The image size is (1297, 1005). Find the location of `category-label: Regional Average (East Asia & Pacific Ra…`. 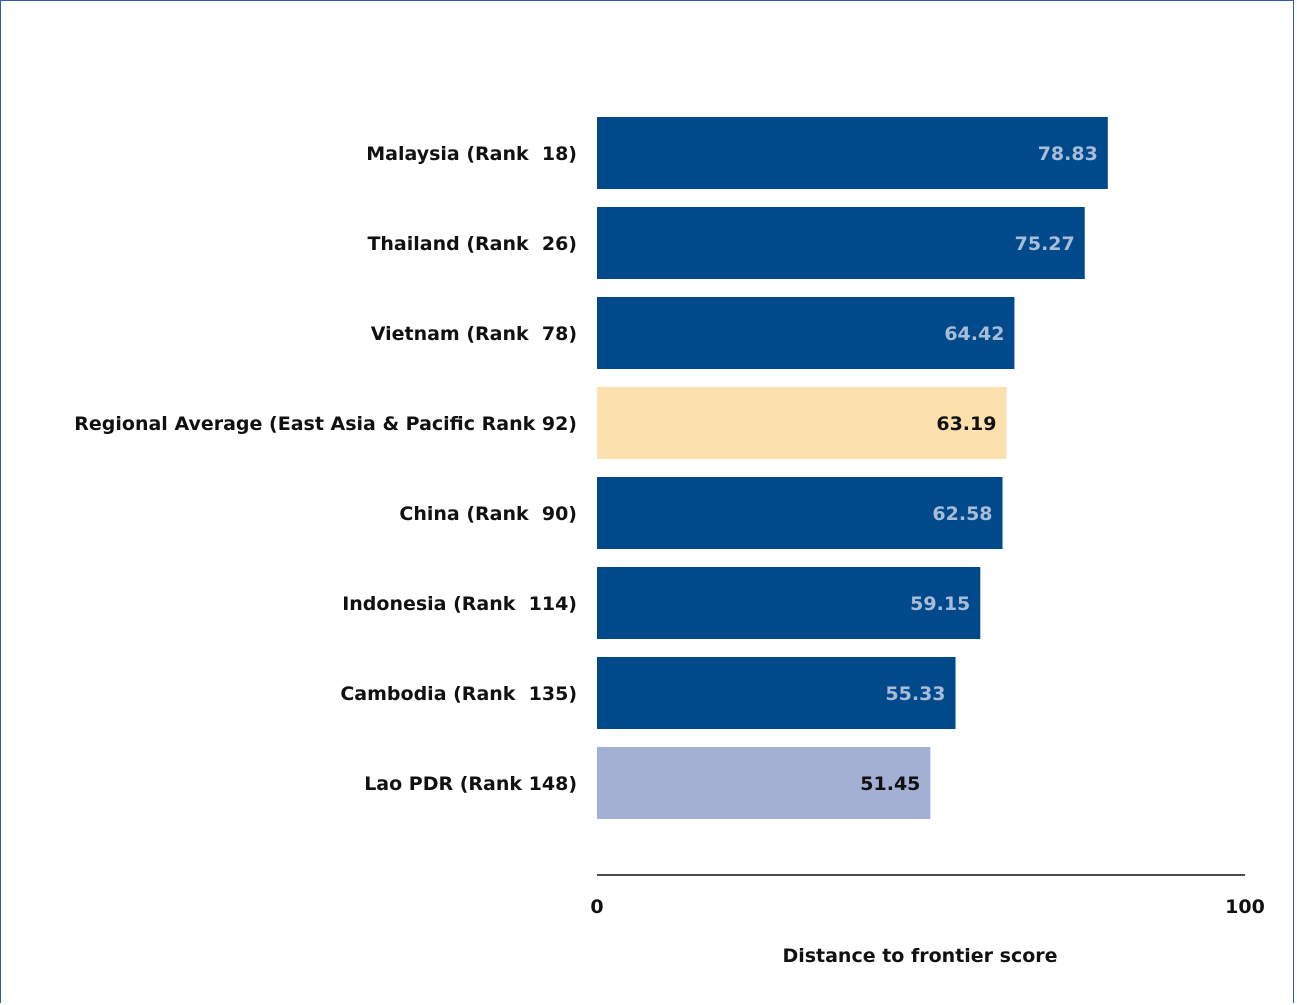

category-label: Regional Average (East Asia & Pacific Ra… is located at coordinates (325, 424).